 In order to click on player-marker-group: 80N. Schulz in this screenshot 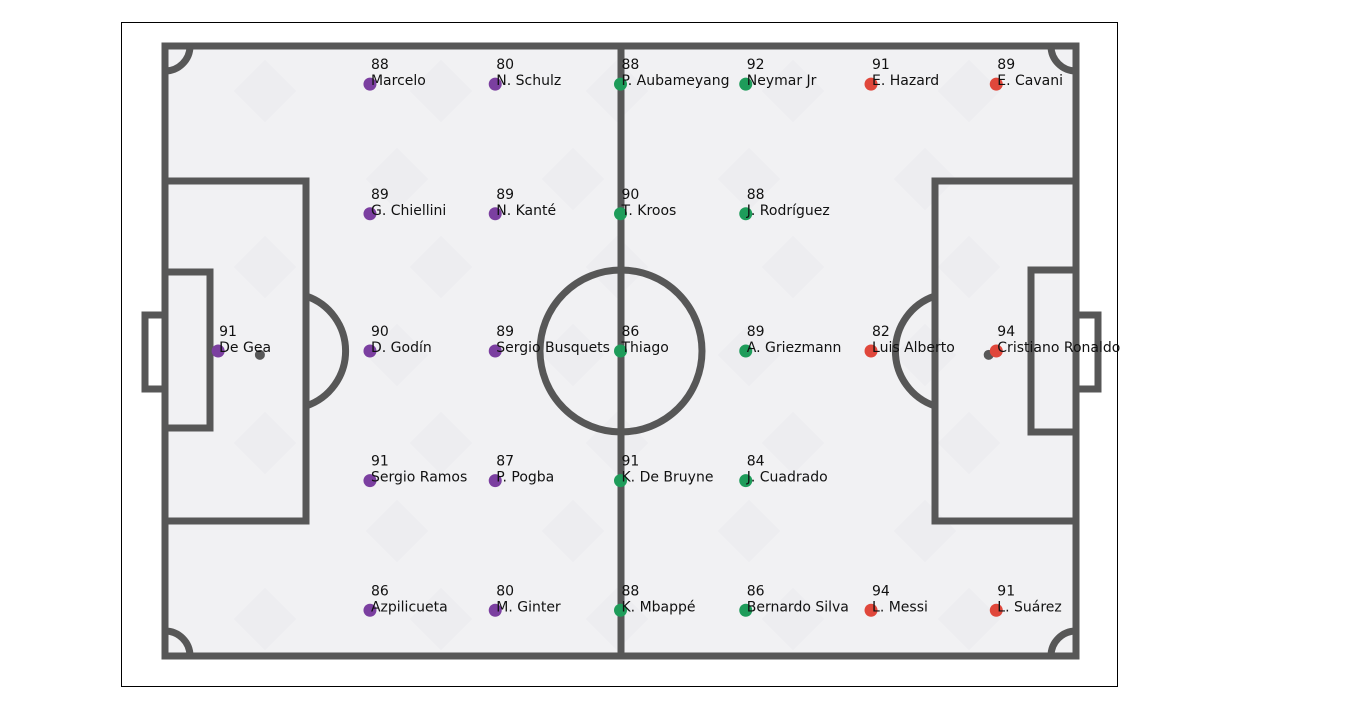, I will do `click(524, 74)`.